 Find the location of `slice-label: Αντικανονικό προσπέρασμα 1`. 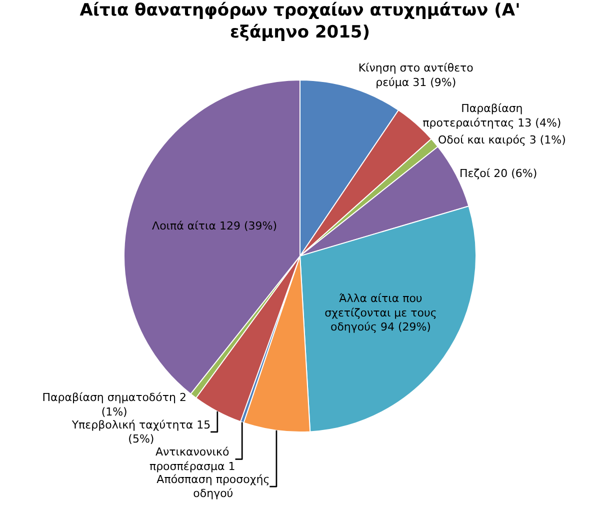

slice-label: Αντικανονικό προσπέρασμα 1 is located at coordinates (192, 459).